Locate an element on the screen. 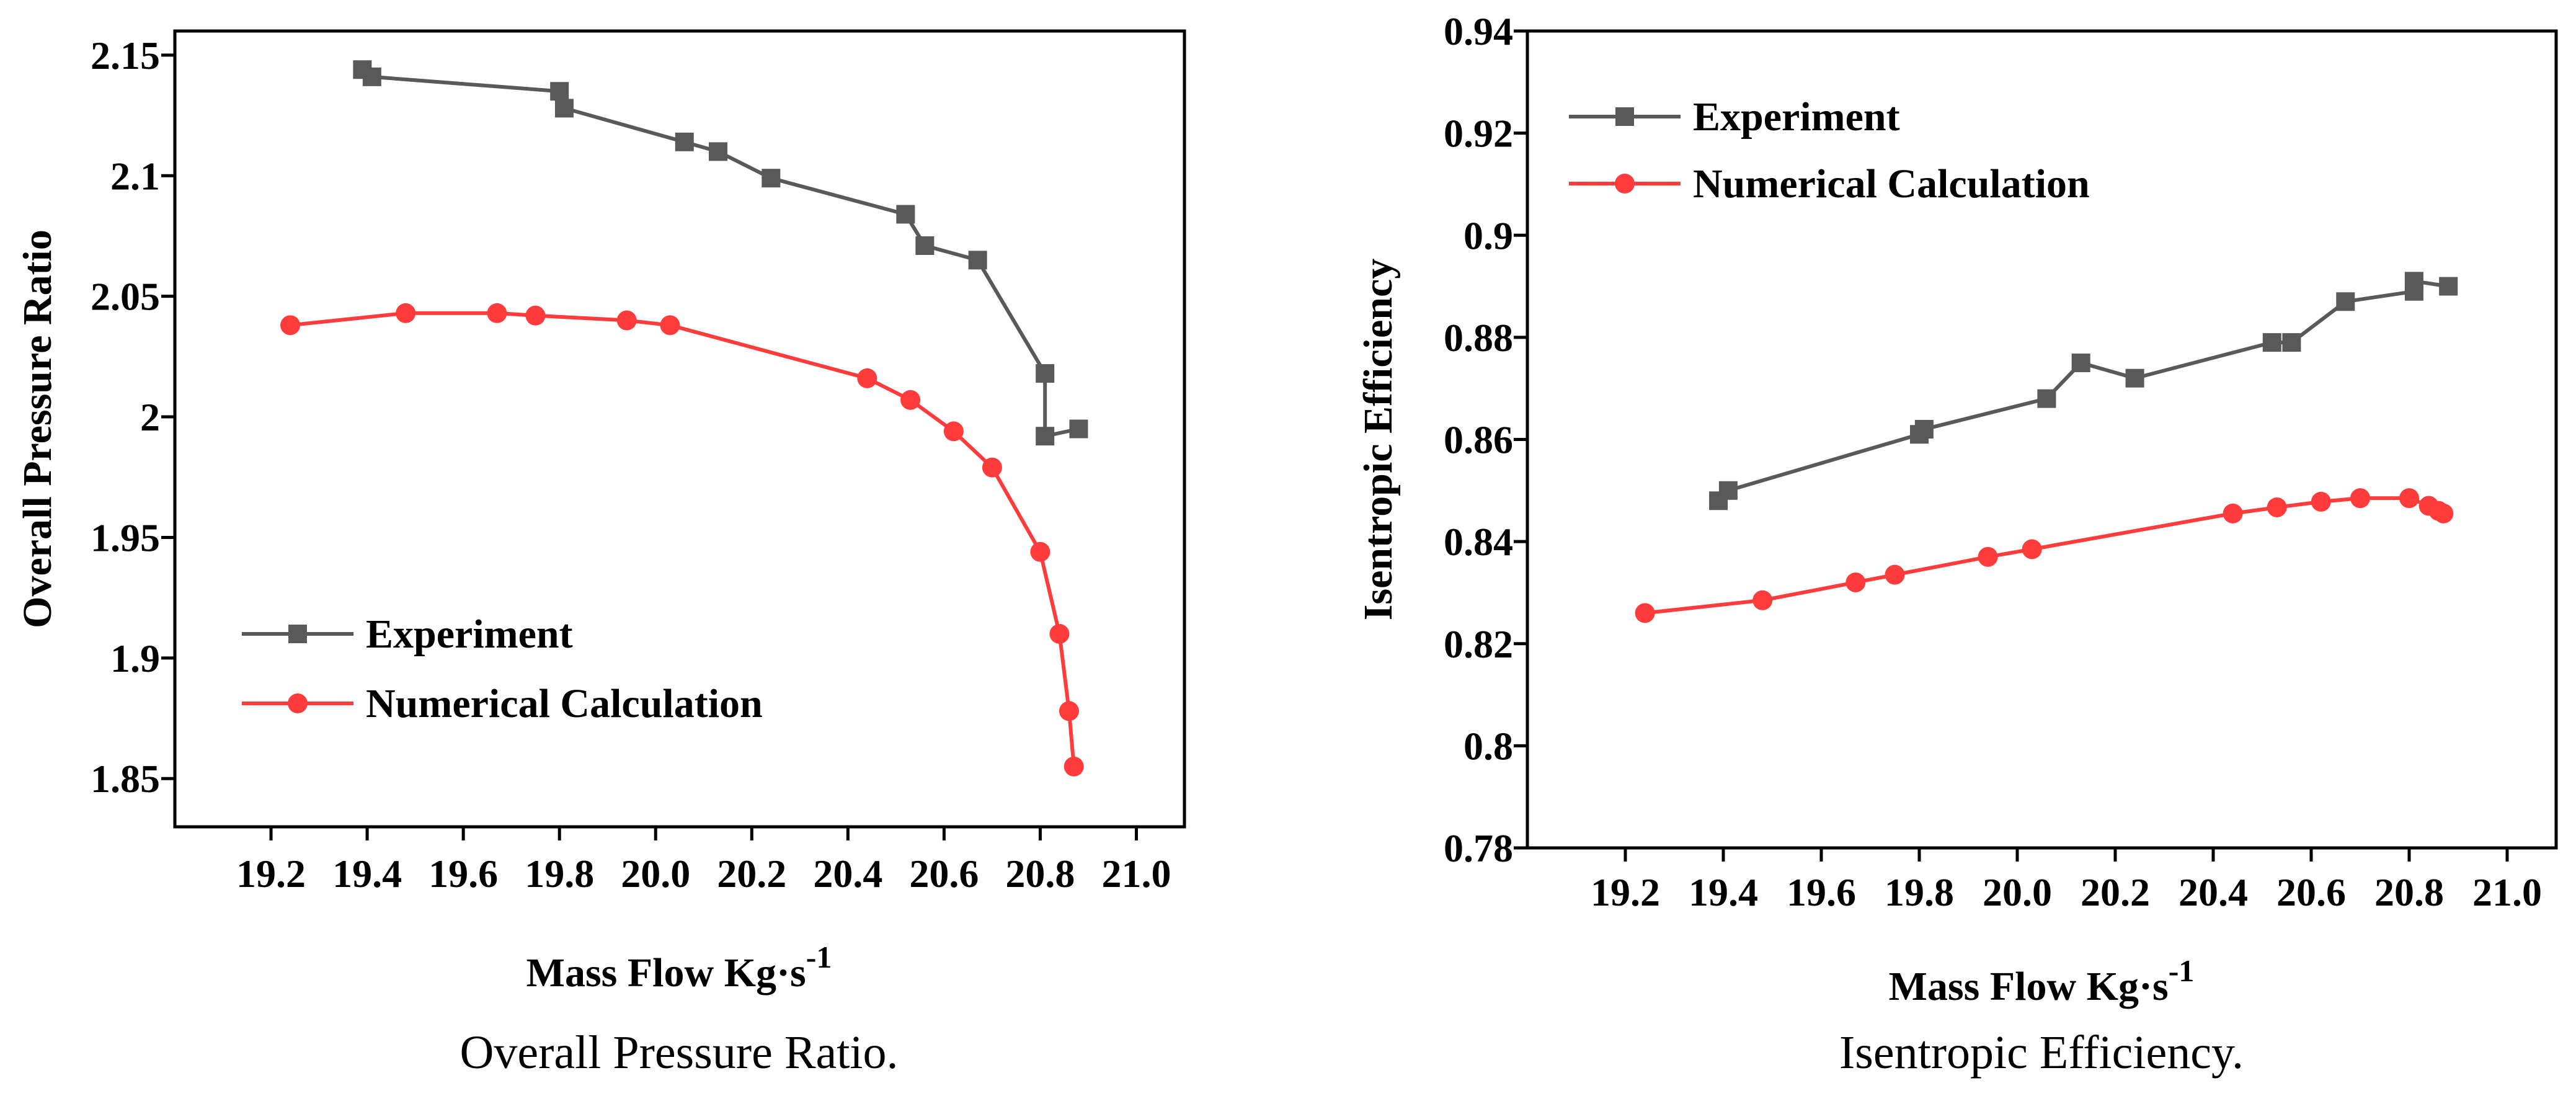 This screenshot has height=1096, width=2576. y-tick-label: 2 is located at coordinates (150, 417).